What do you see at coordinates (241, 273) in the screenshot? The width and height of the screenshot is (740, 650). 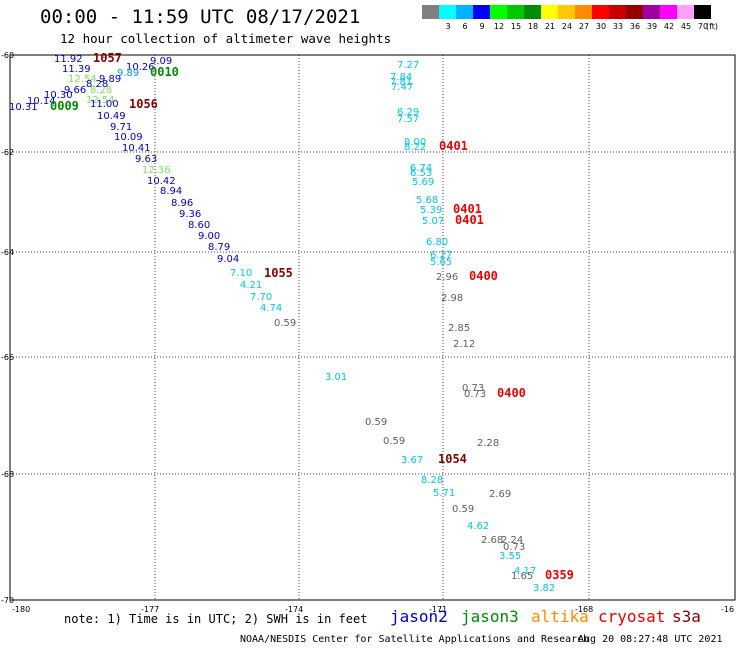 I see `wave-height-label: 7.10` at bounding box center [241, 273].